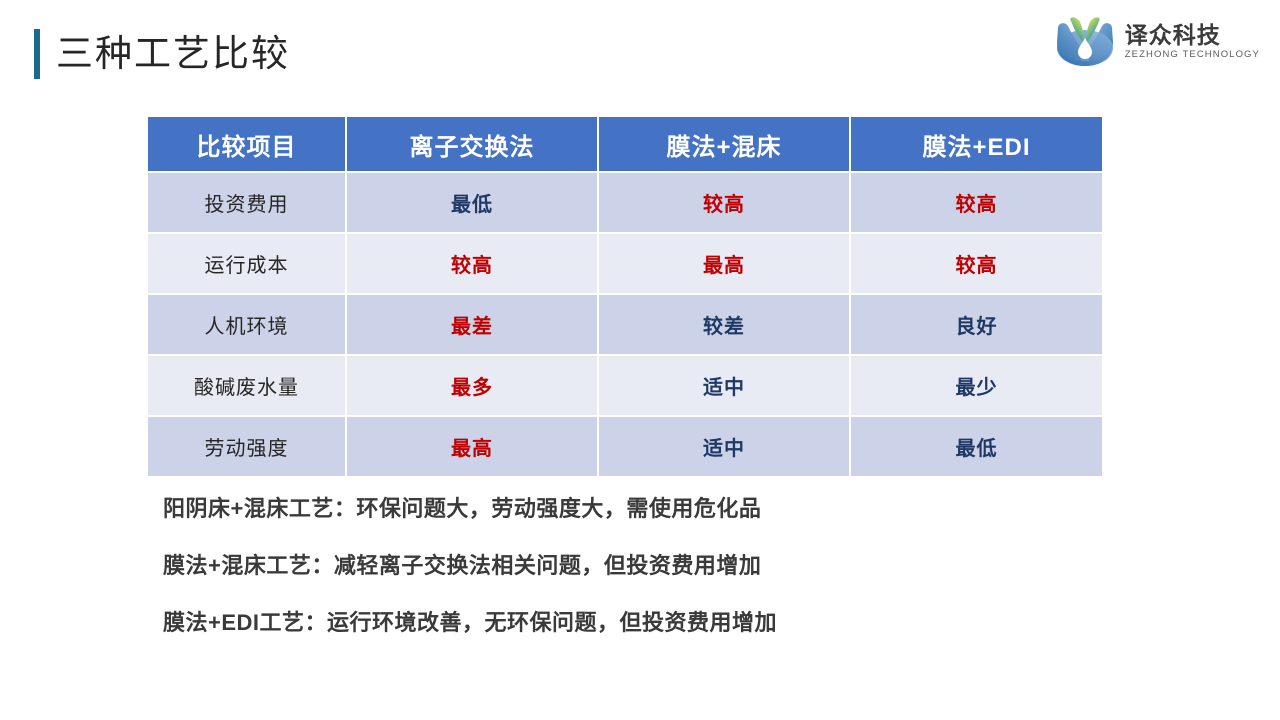 This screenshot has height=720, width=1280. I want to click on table-row: 运行成本 较高 最高 较高, so click(625, 264).